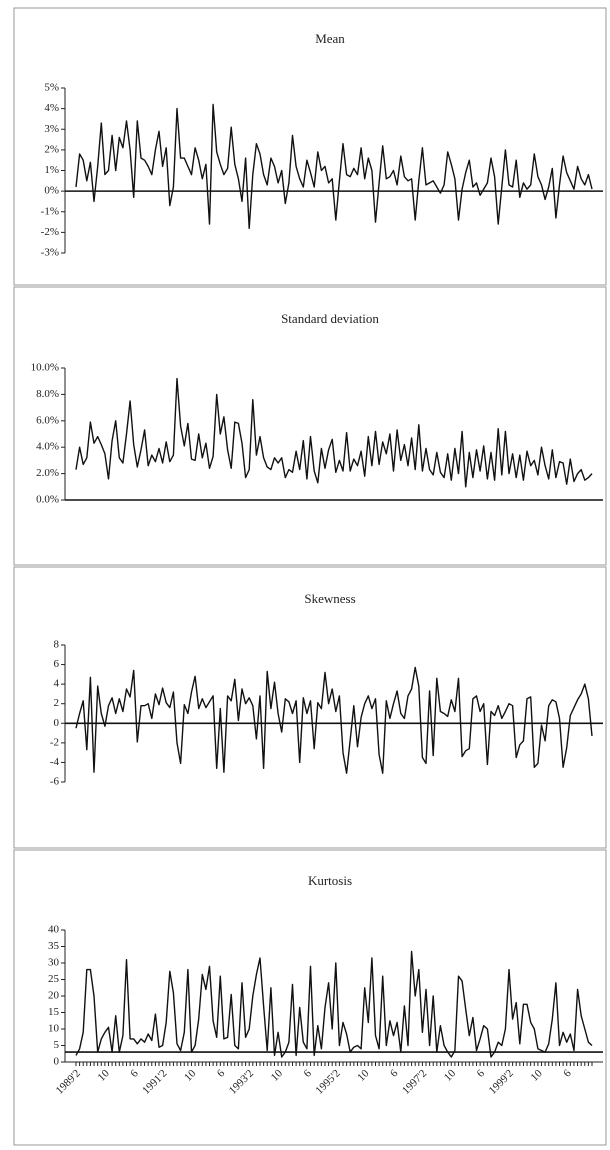 The width and height of the screenshot is (610, 1150). Describe the element at coordinates (47, 473) in the screenshot. I see `y-tick-label: 2.0%` at that location.